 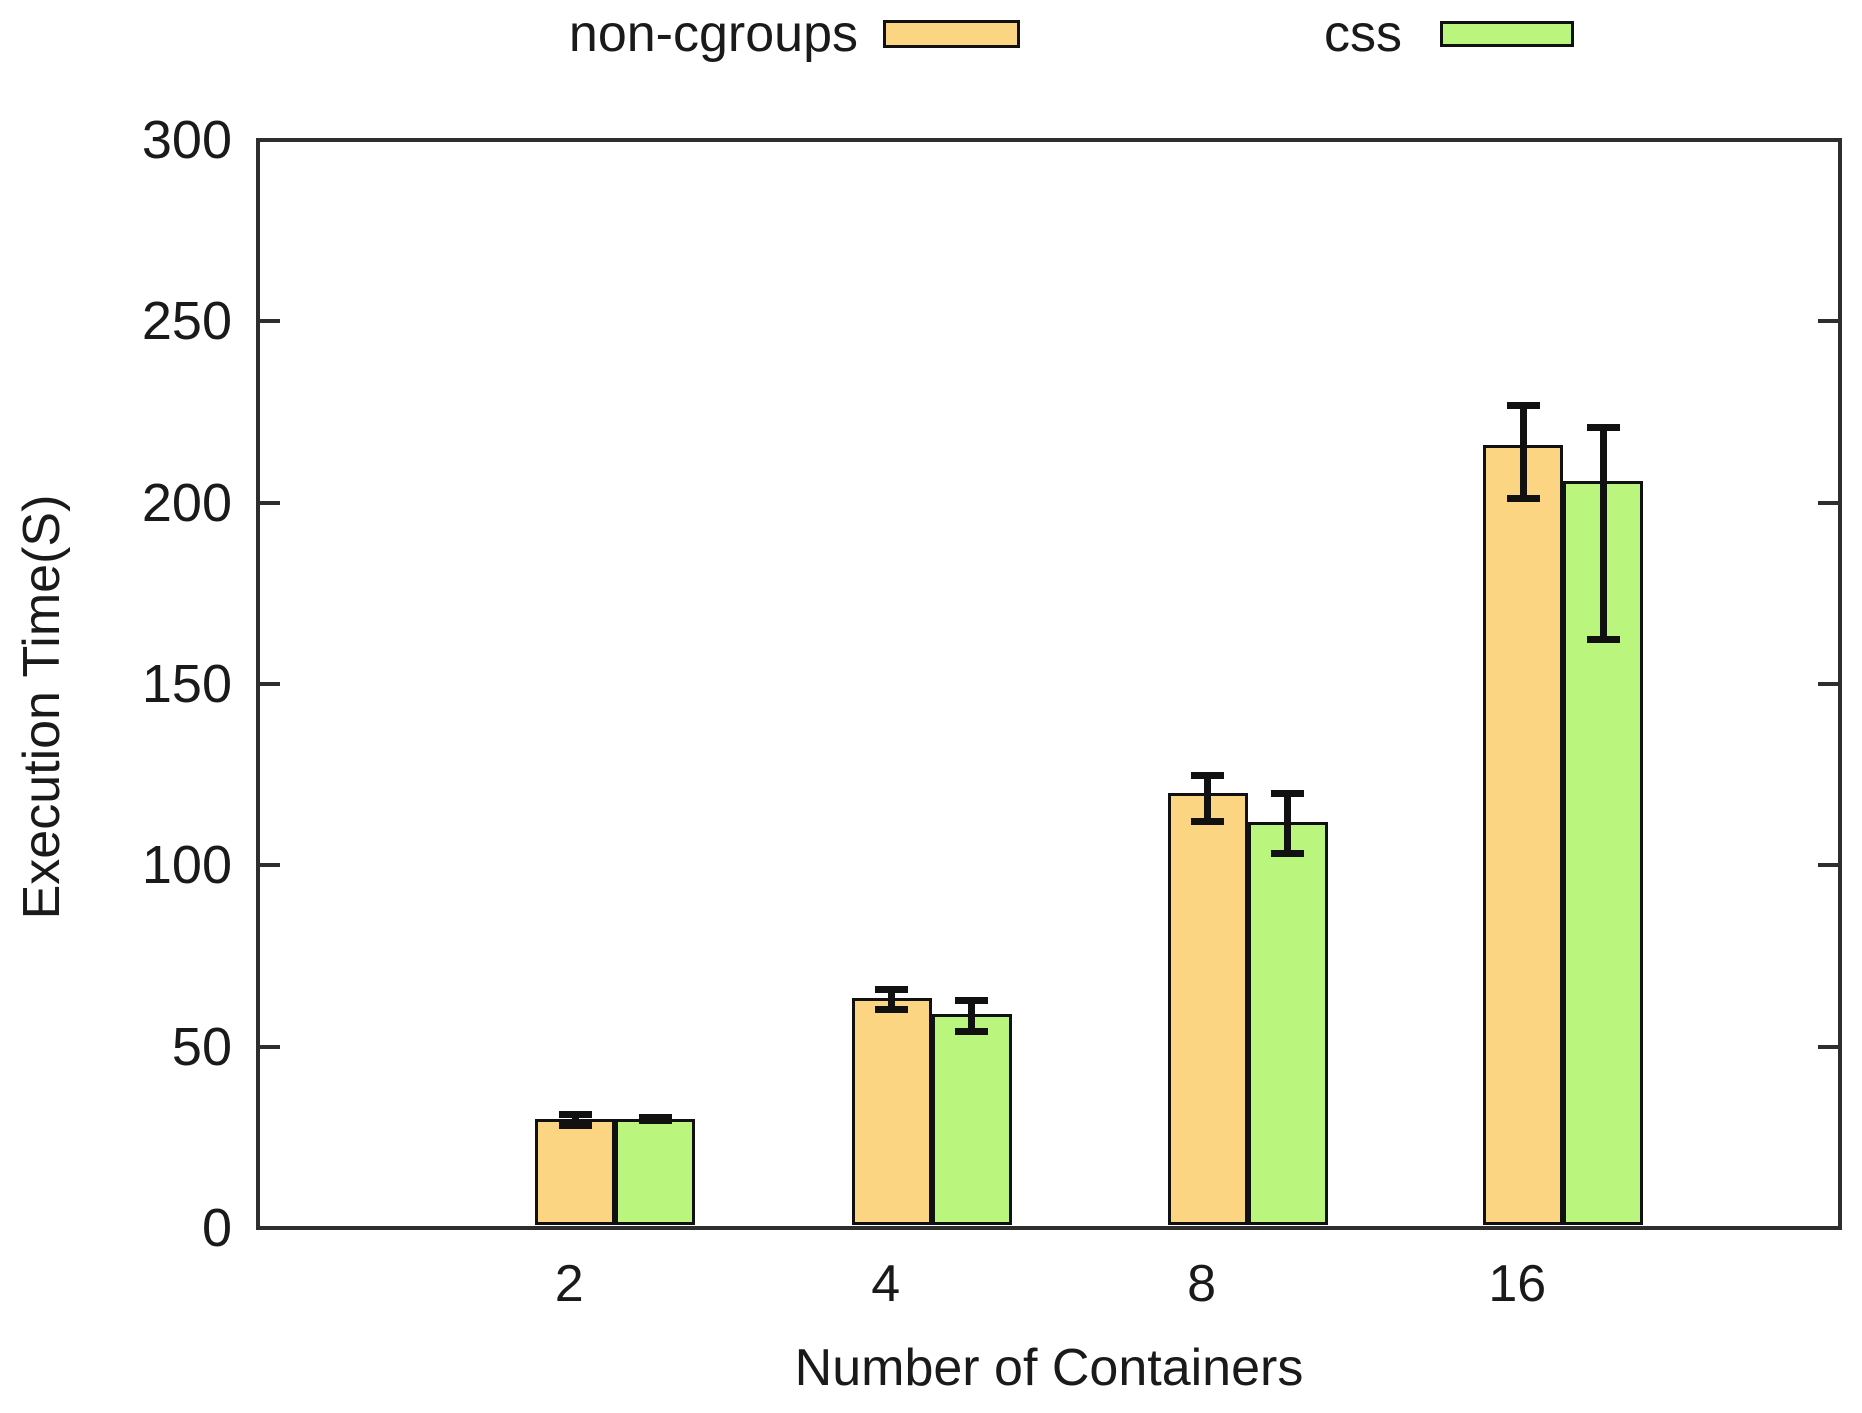 What do you see at coordinates (951, 34) in the screenshot?
I see `legend-swatch-non-cgroups` at bounding box center [951, 34].